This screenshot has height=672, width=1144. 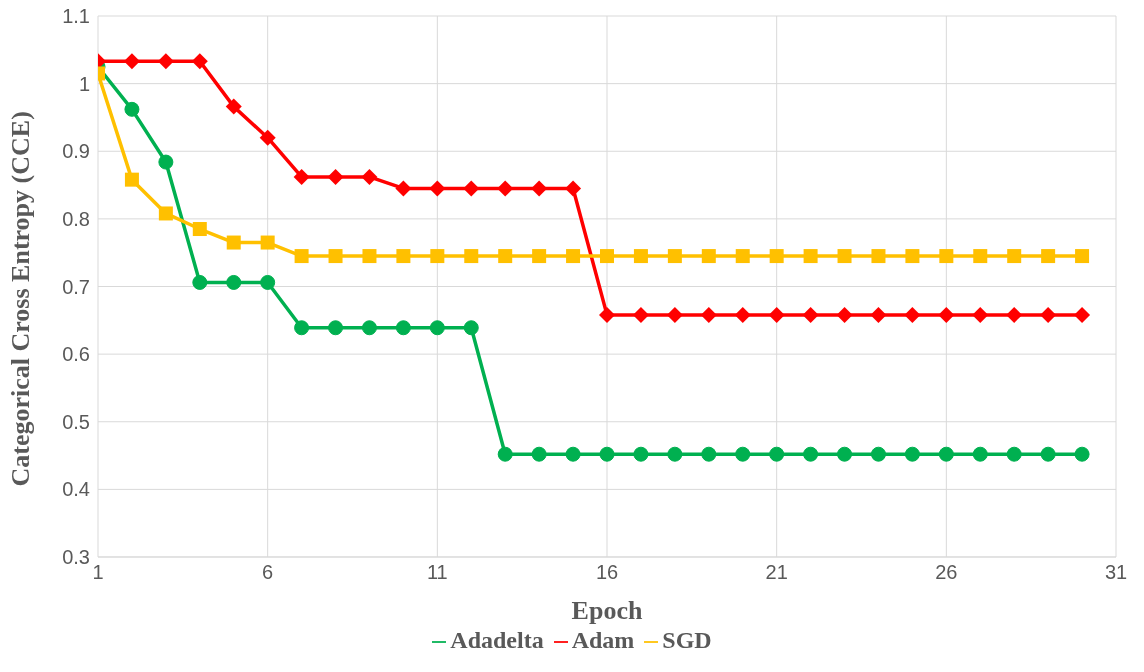 What do you see at coordinates (76, 354) in the screenshot?
I see `y-tick-label: 0.6` at bounding box center [76, 354].